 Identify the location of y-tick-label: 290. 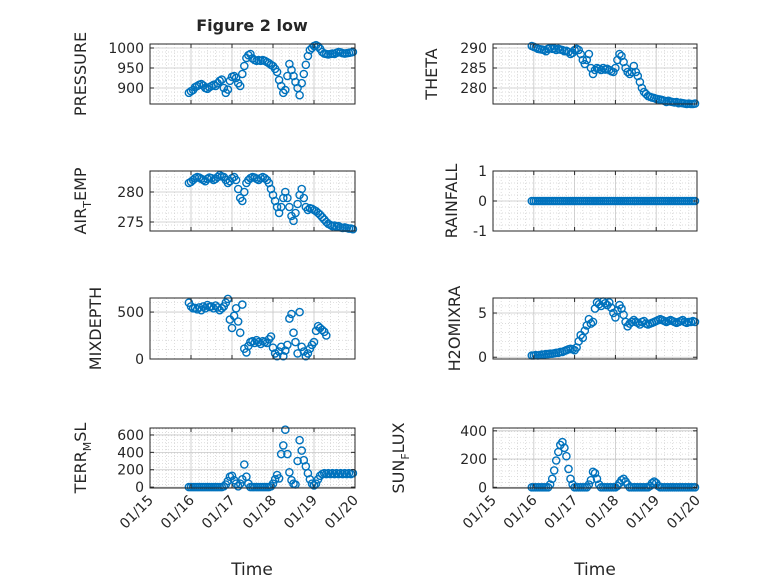
(473, 49).